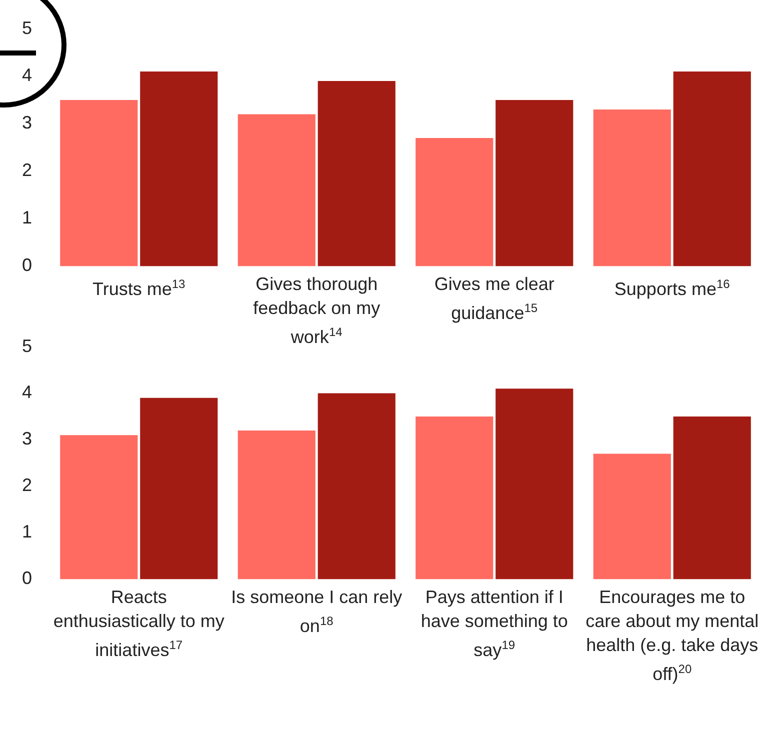 The image size is (765, 740). Describe the element at coordinates (317, 311) in the screenshot. I see `x-tick-label: Gives thorough feedback on my work$^{14}$` at that location.